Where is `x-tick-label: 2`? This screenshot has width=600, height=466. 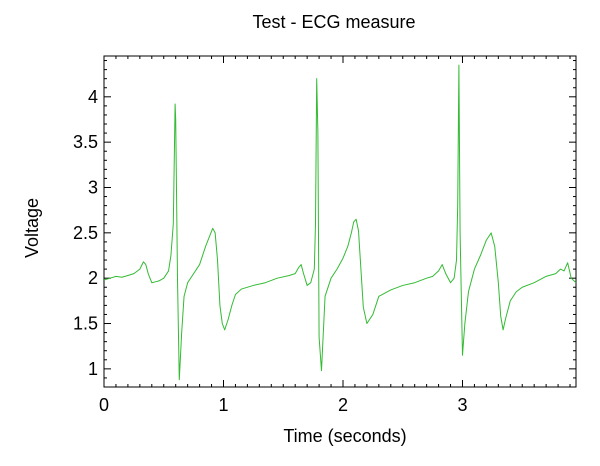 x-tick-label: 2 is located at coordinates (343, 405).